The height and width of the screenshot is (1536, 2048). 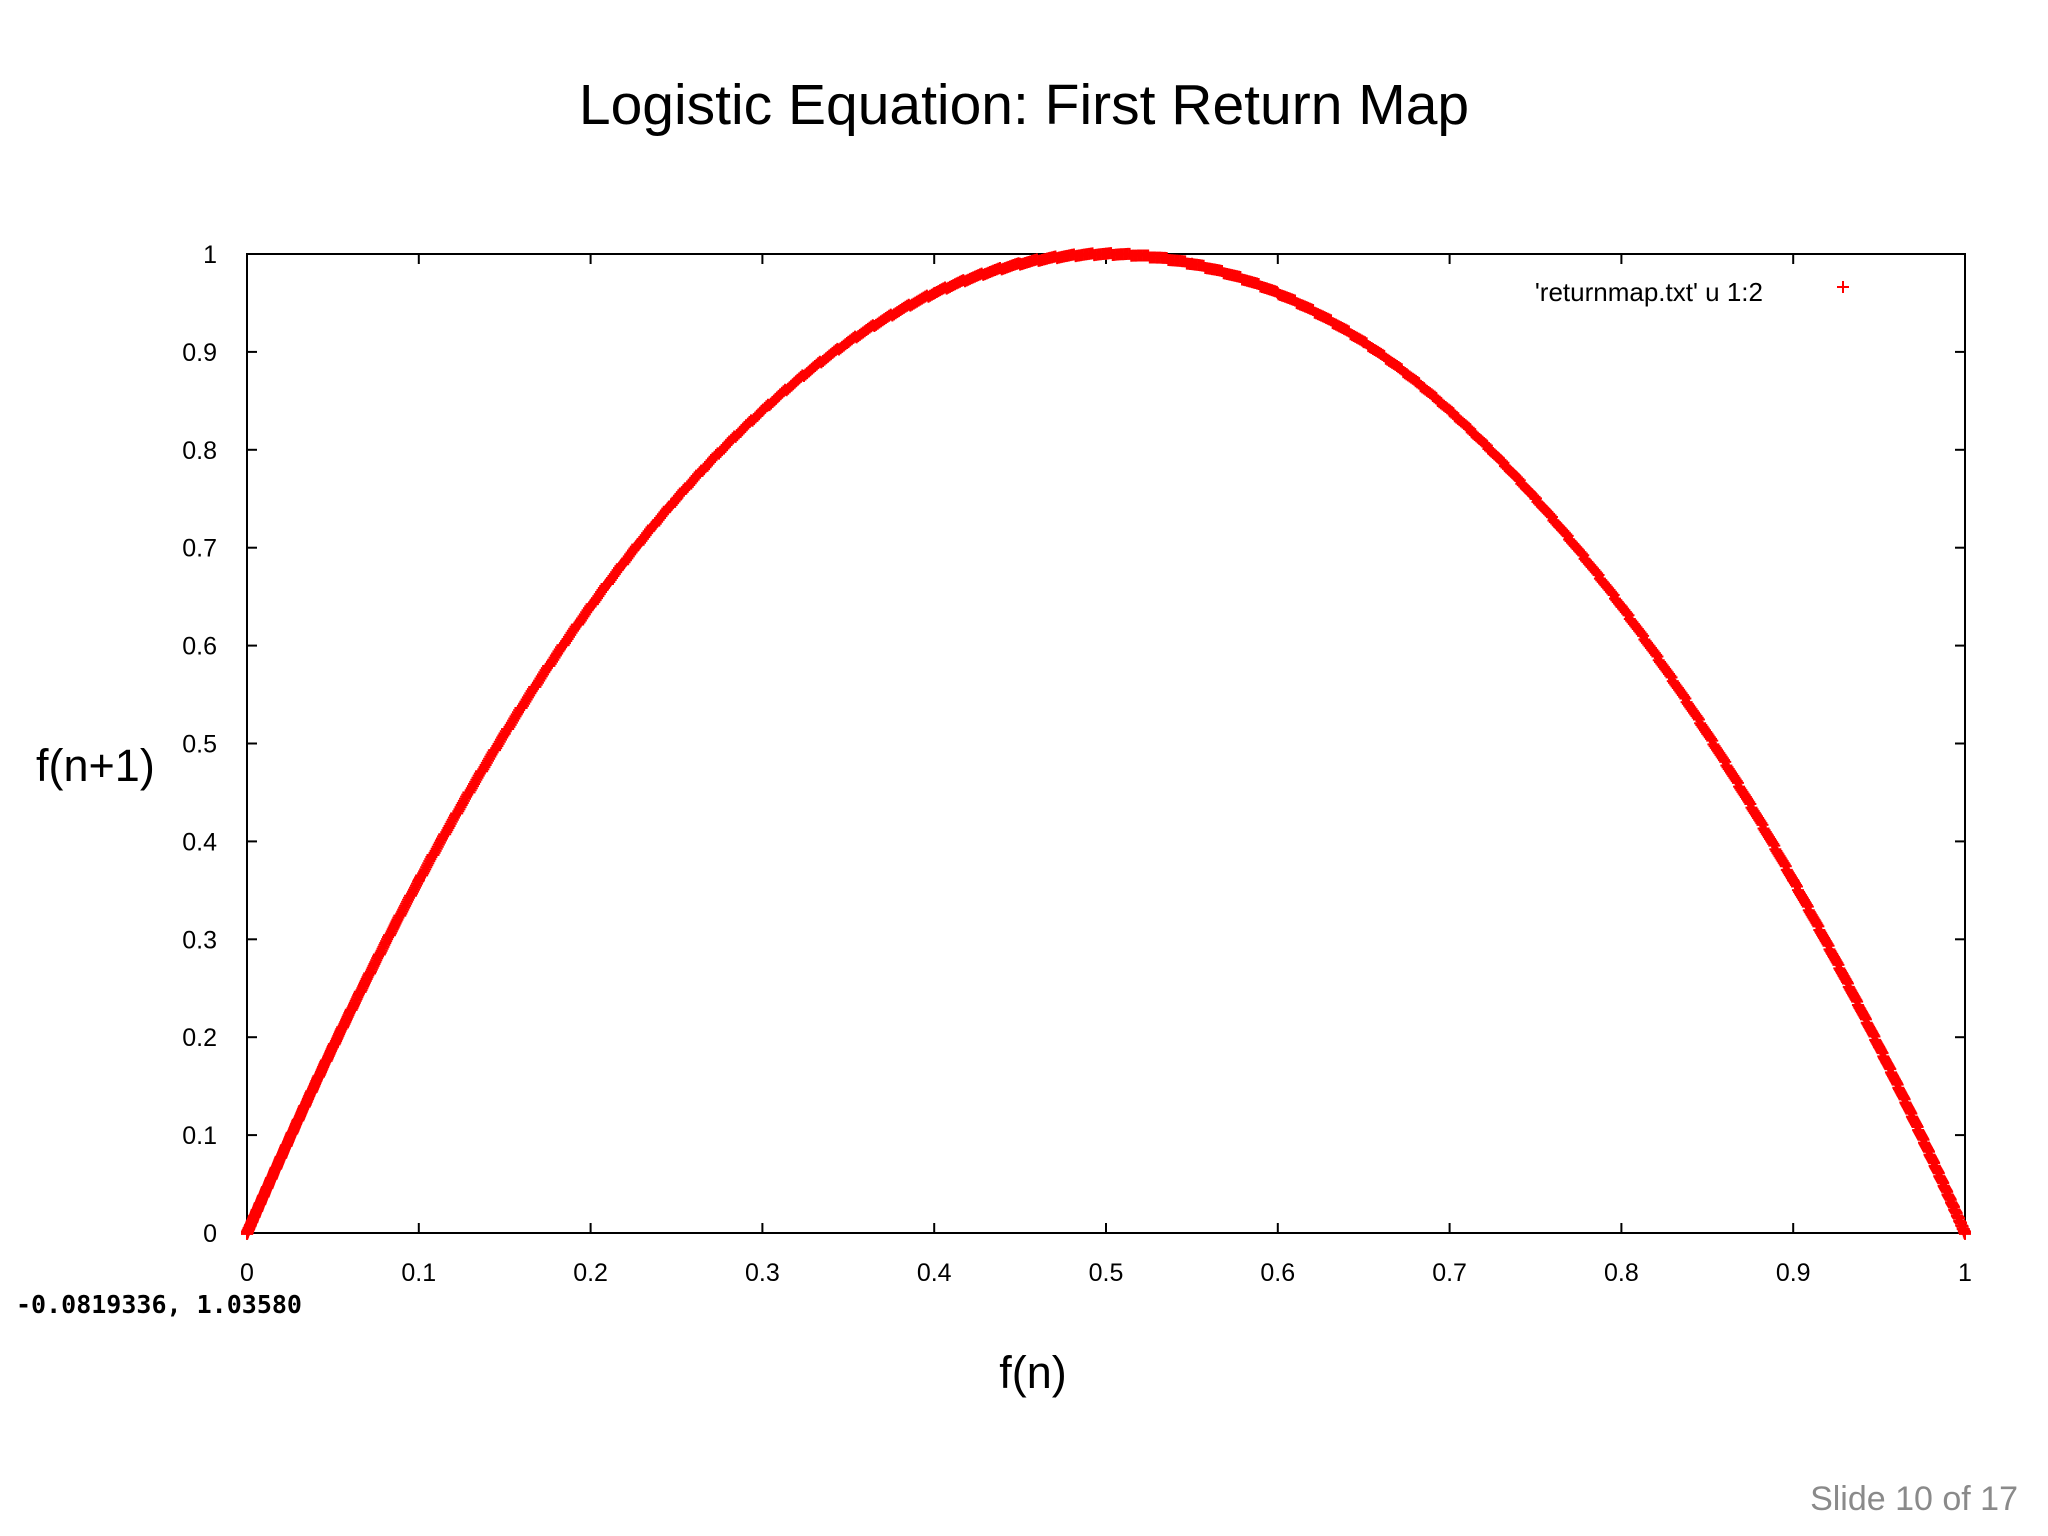 What do you see at coordinates (934, 1273) in the screenshot?
I see `x-tick-label: 0.4` at bounding box center [934, 1273].